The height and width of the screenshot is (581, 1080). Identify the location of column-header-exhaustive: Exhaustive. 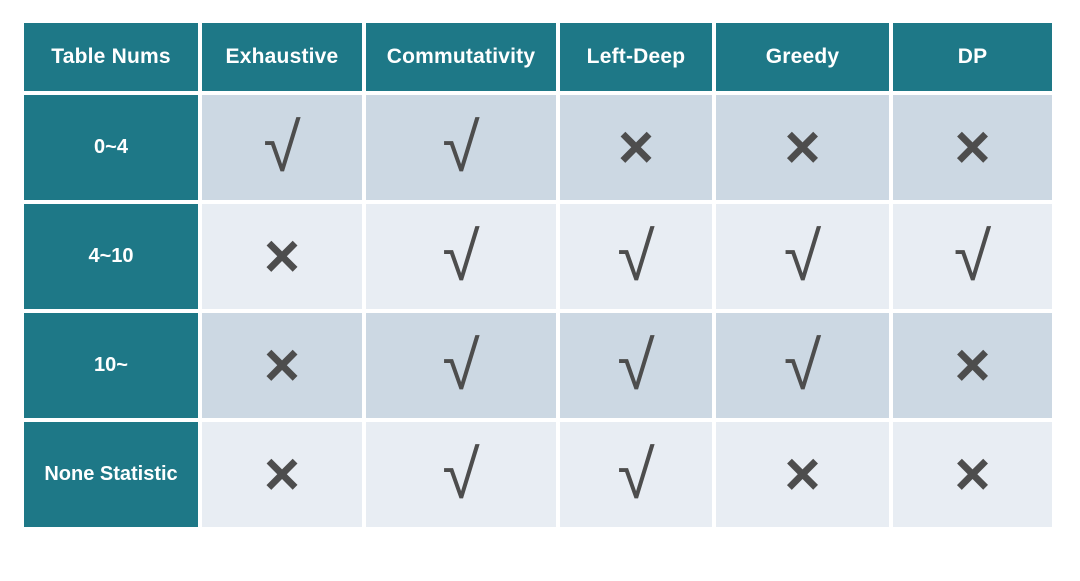
(282, 57).